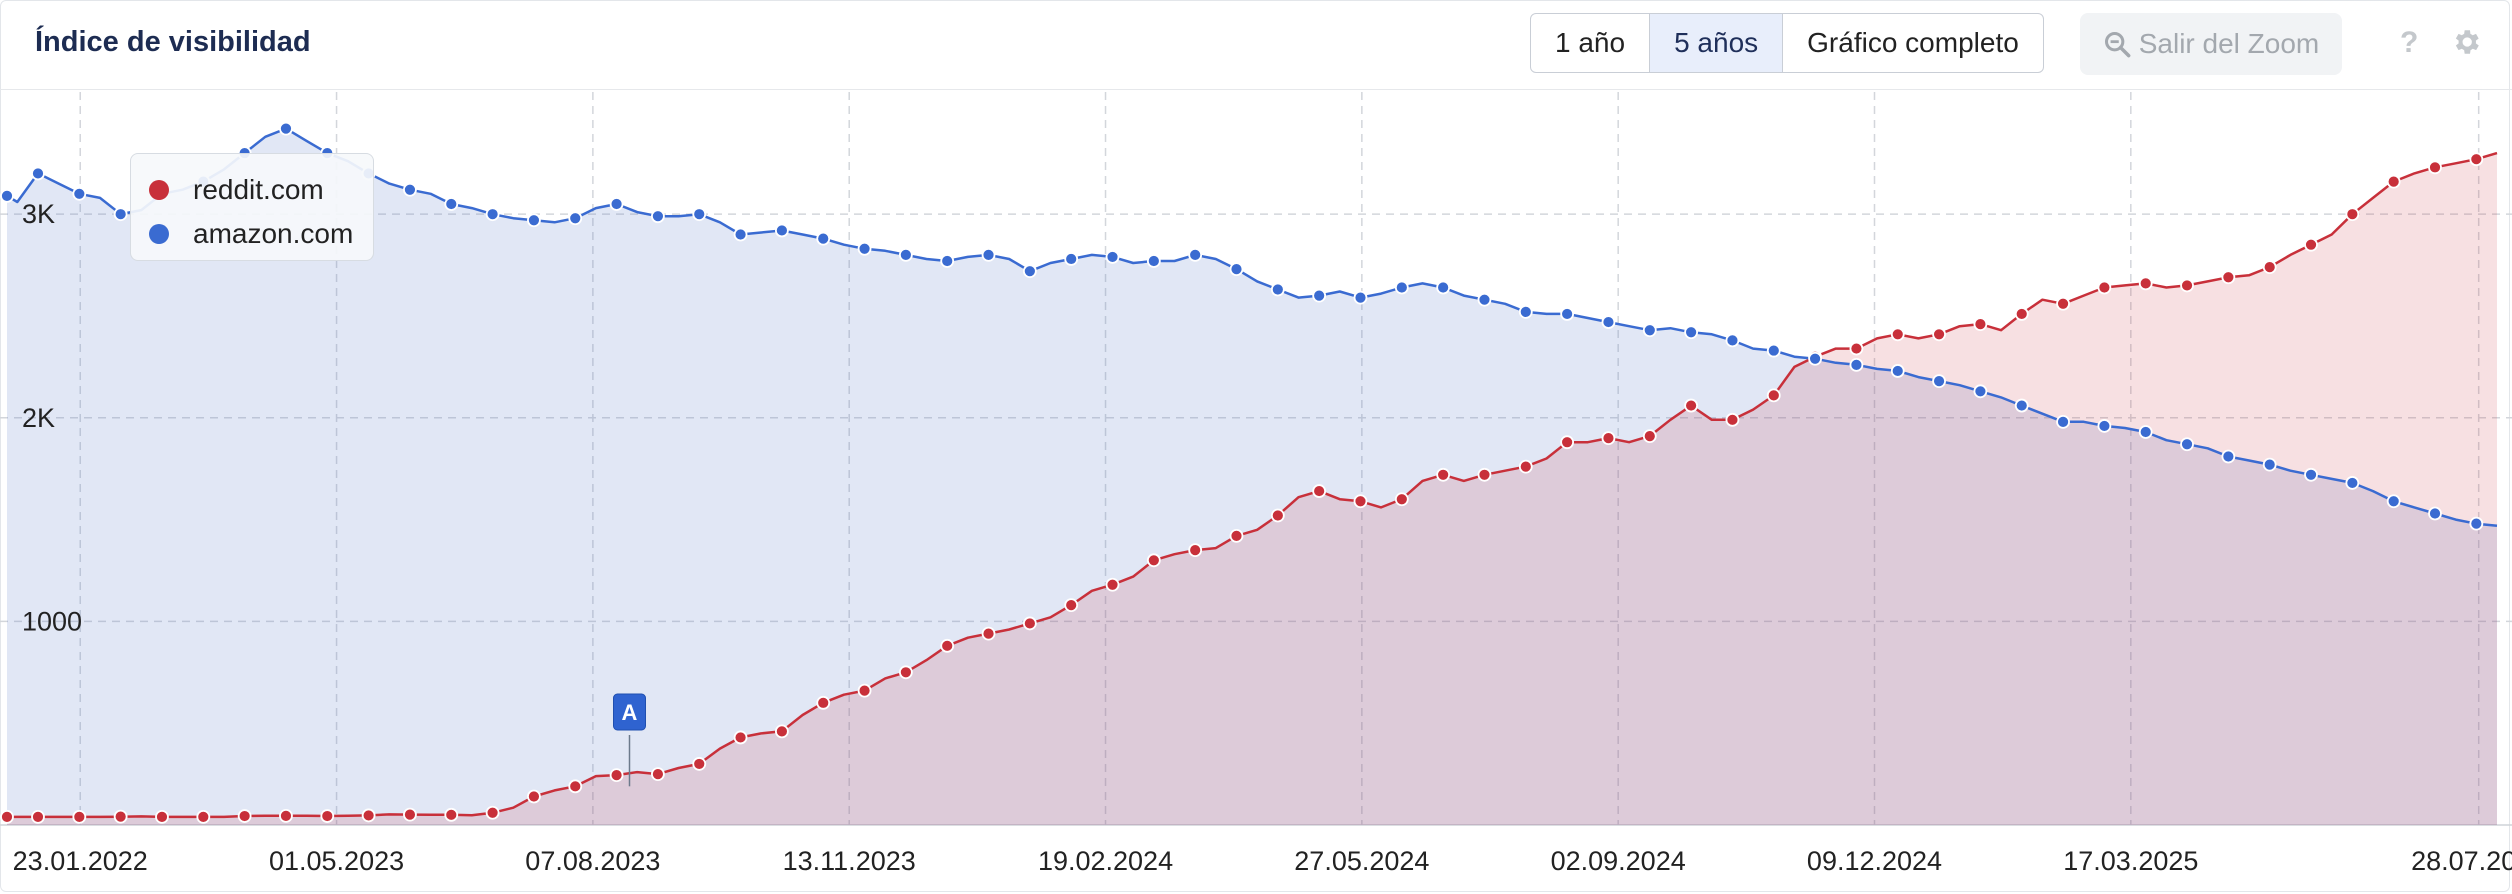 The width and height of the screenshot is (2512, 894). I want to click on legend-item-reddit: reddit.com, so click(261, 190).